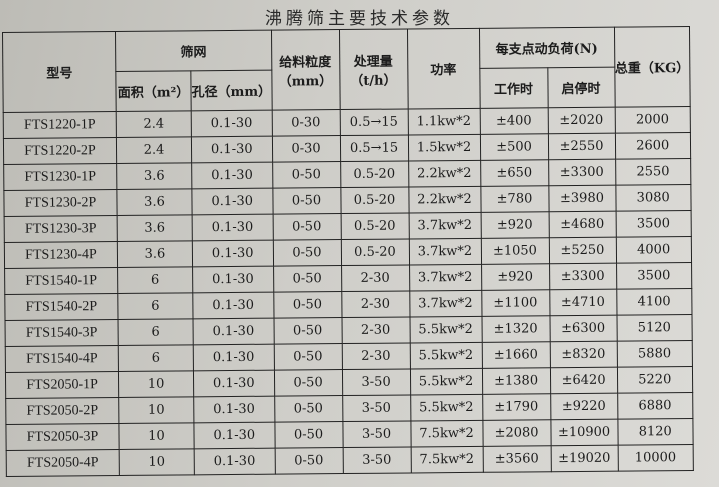  Describe the element at coordinates (652, 67) in the screenshot. I see `header-weight: 总重（KG）` at that location.